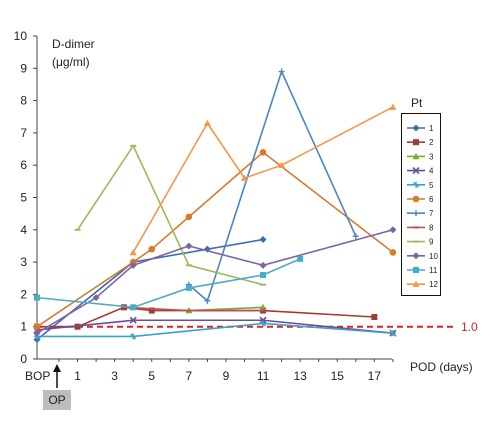 This screenshot has height=428, width=495. I want to click on legend-label-2: 2, so click(431, 142).